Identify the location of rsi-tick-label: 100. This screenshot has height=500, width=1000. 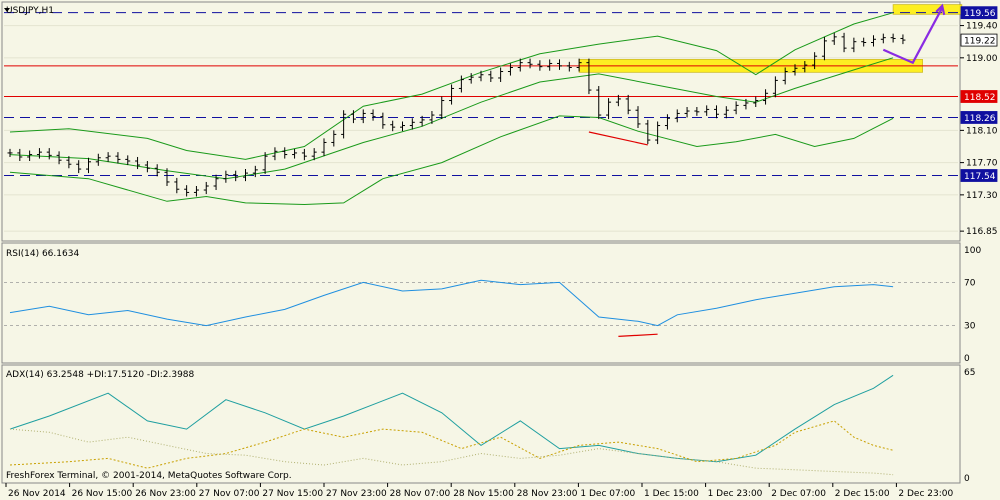
(972, 251).